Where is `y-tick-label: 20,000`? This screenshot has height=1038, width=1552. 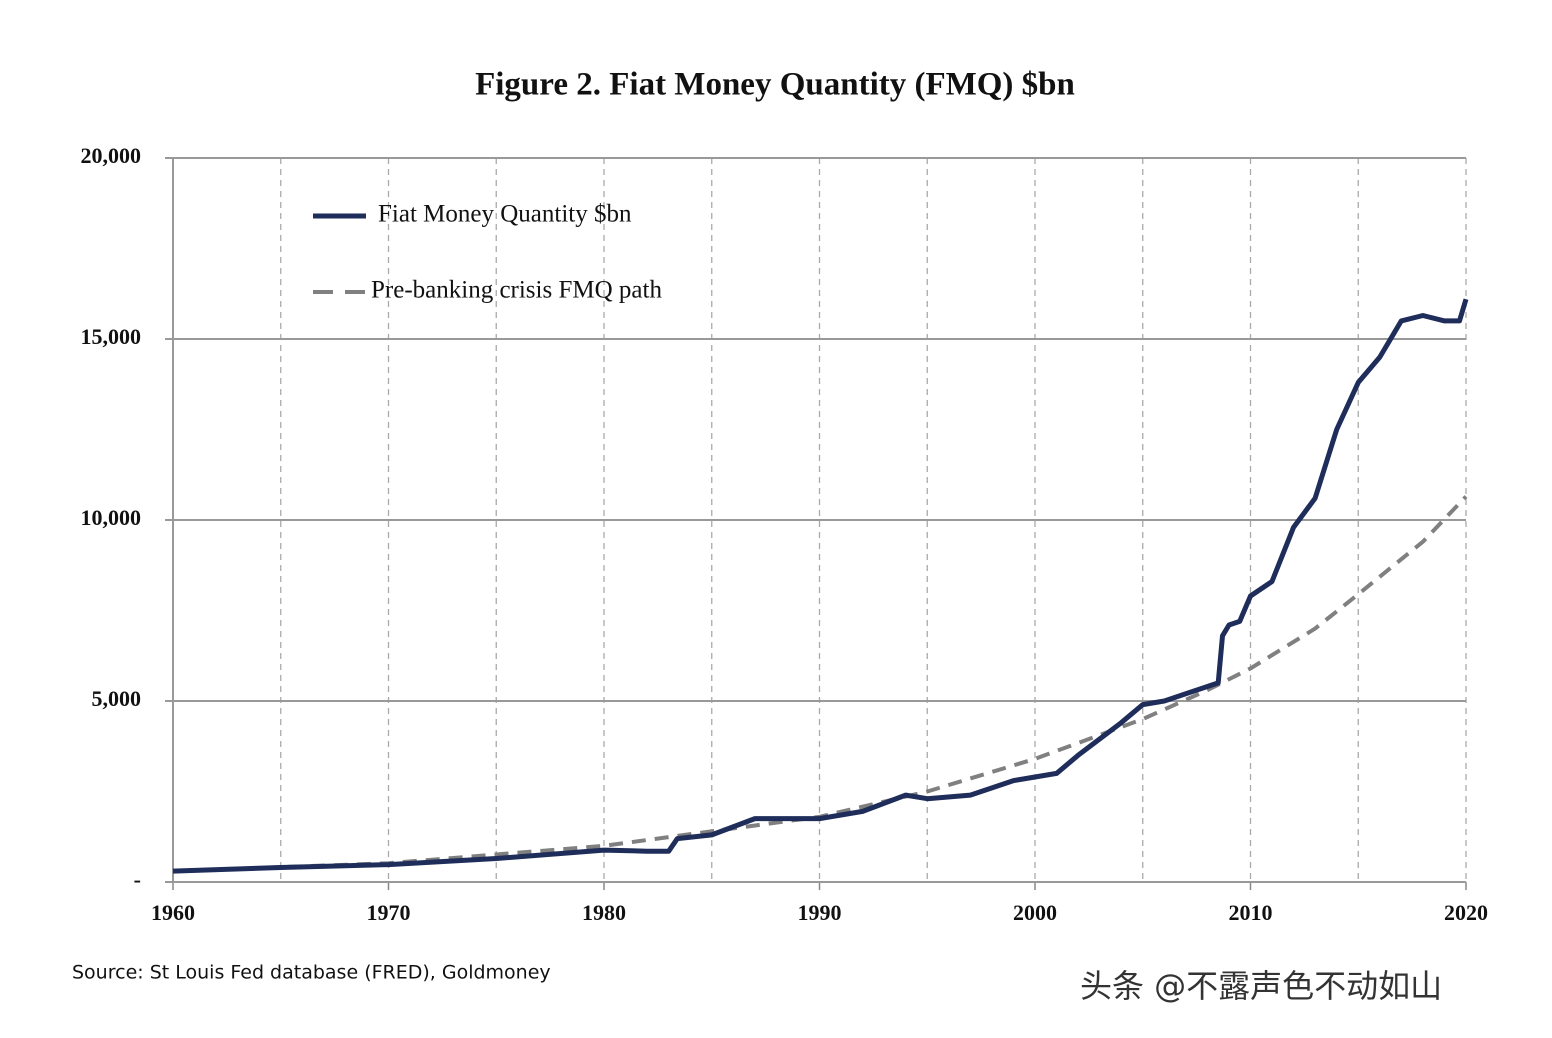 y-tick-label: 20,000 is located at coordinates (111, 155).